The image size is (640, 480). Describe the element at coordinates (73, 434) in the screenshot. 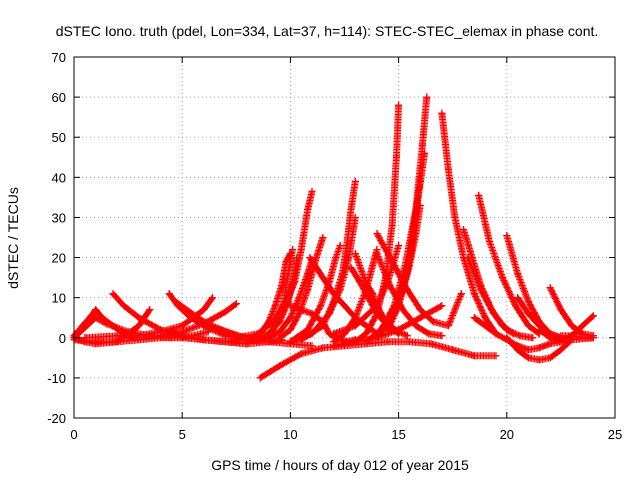

I see `x-tick-label: 0` at that location.